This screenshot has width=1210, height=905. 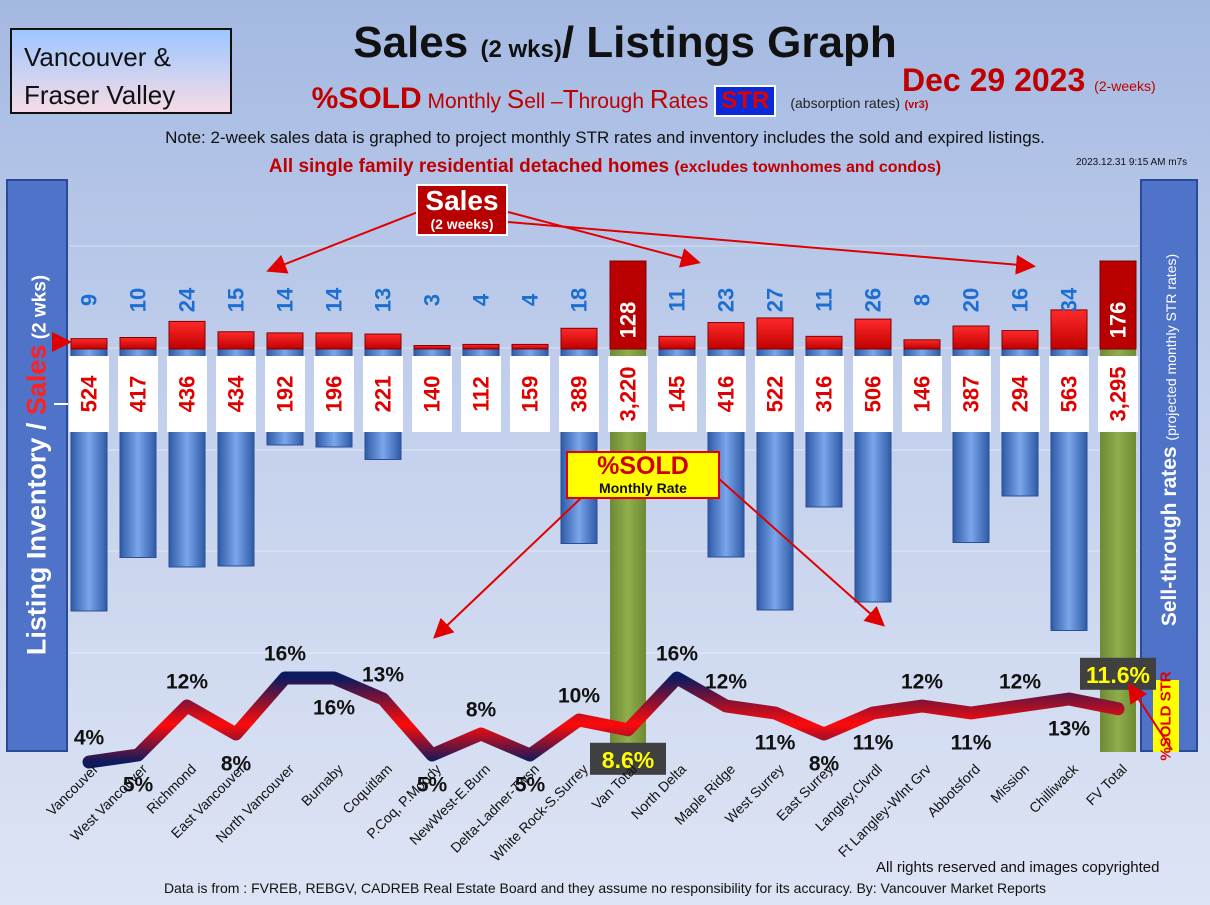 I want to click on title-main: Sales, so click(x=417, y=42).